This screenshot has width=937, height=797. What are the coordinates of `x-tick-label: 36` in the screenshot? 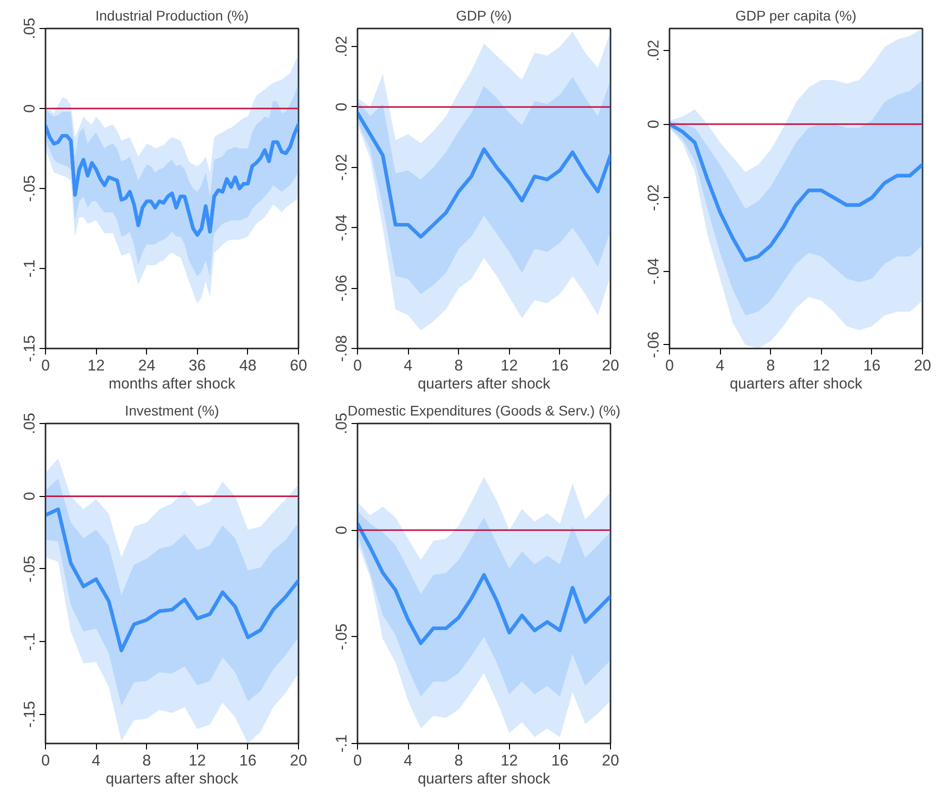 It's located at (197, 366).